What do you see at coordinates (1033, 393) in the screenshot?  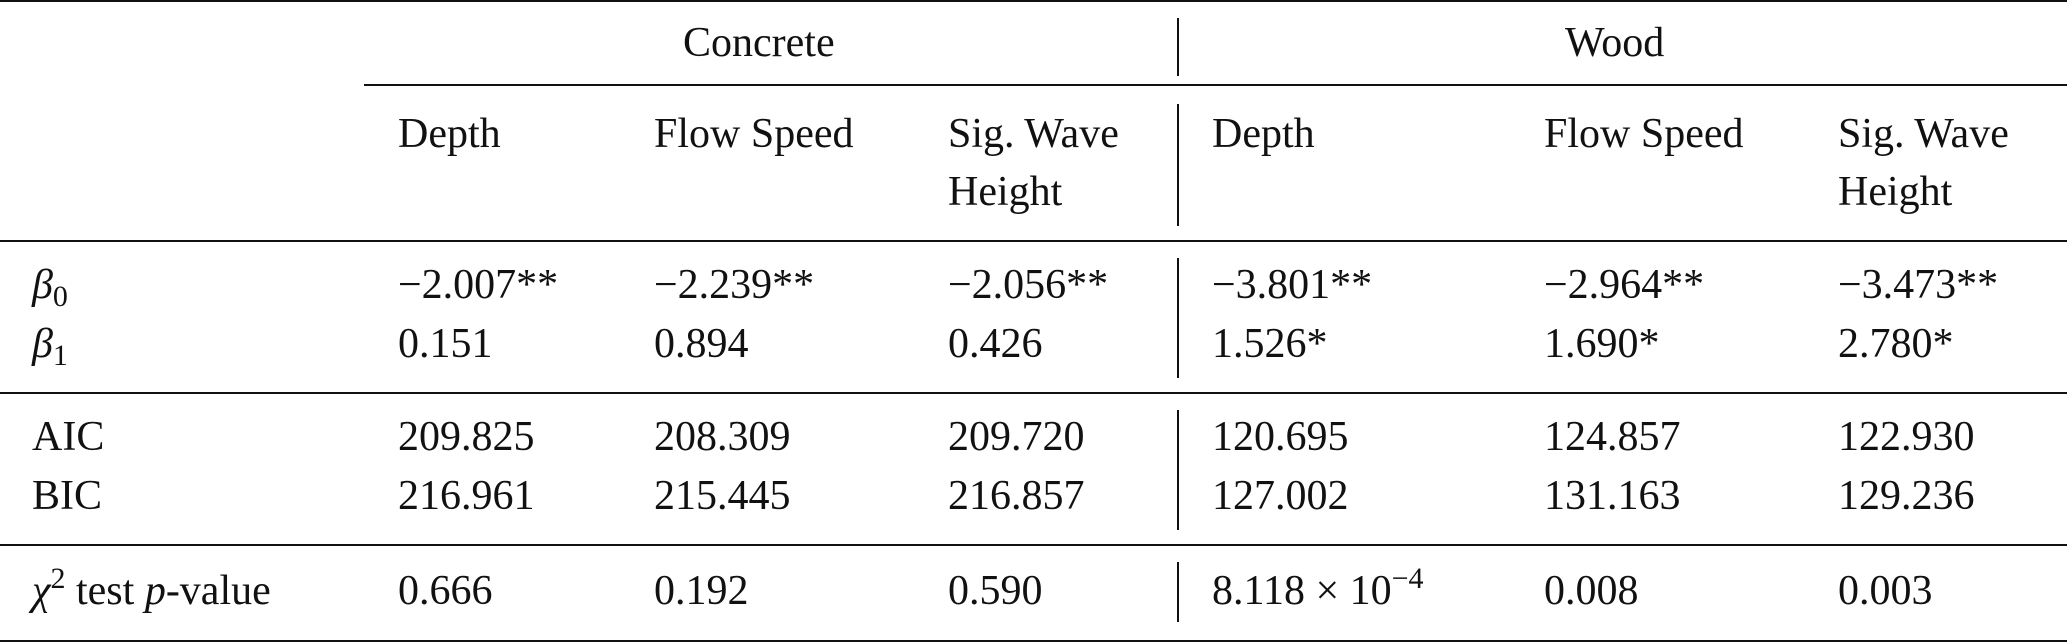 I see `coefficients-bottom-rule` at bounding box center [1033, 393].